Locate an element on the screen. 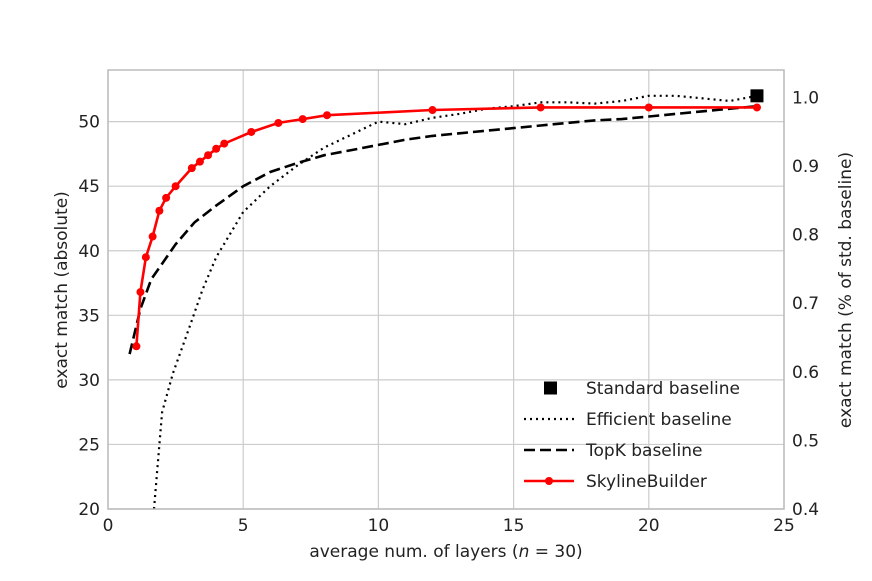 The width and height of the screenshot is (872, 581). y-tick-label-right: 0.8 is located at coordinates (805, 236).